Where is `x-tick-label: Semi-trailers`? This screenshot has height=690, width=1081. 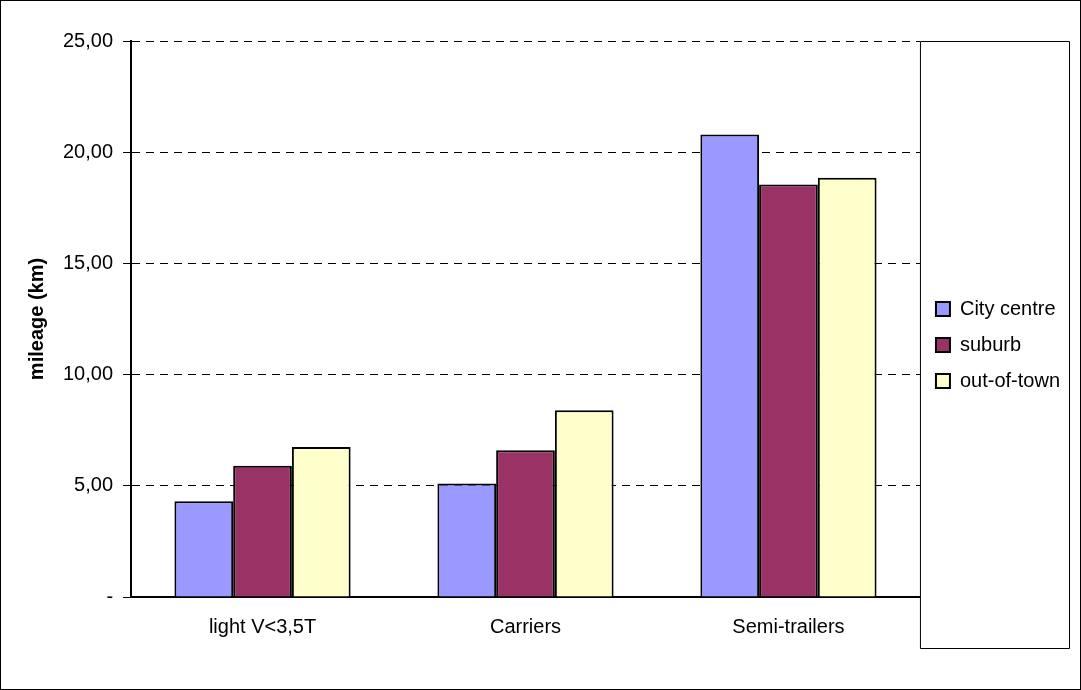 x-tick-label: Semi-trailers is located at coordinates (788, 625).